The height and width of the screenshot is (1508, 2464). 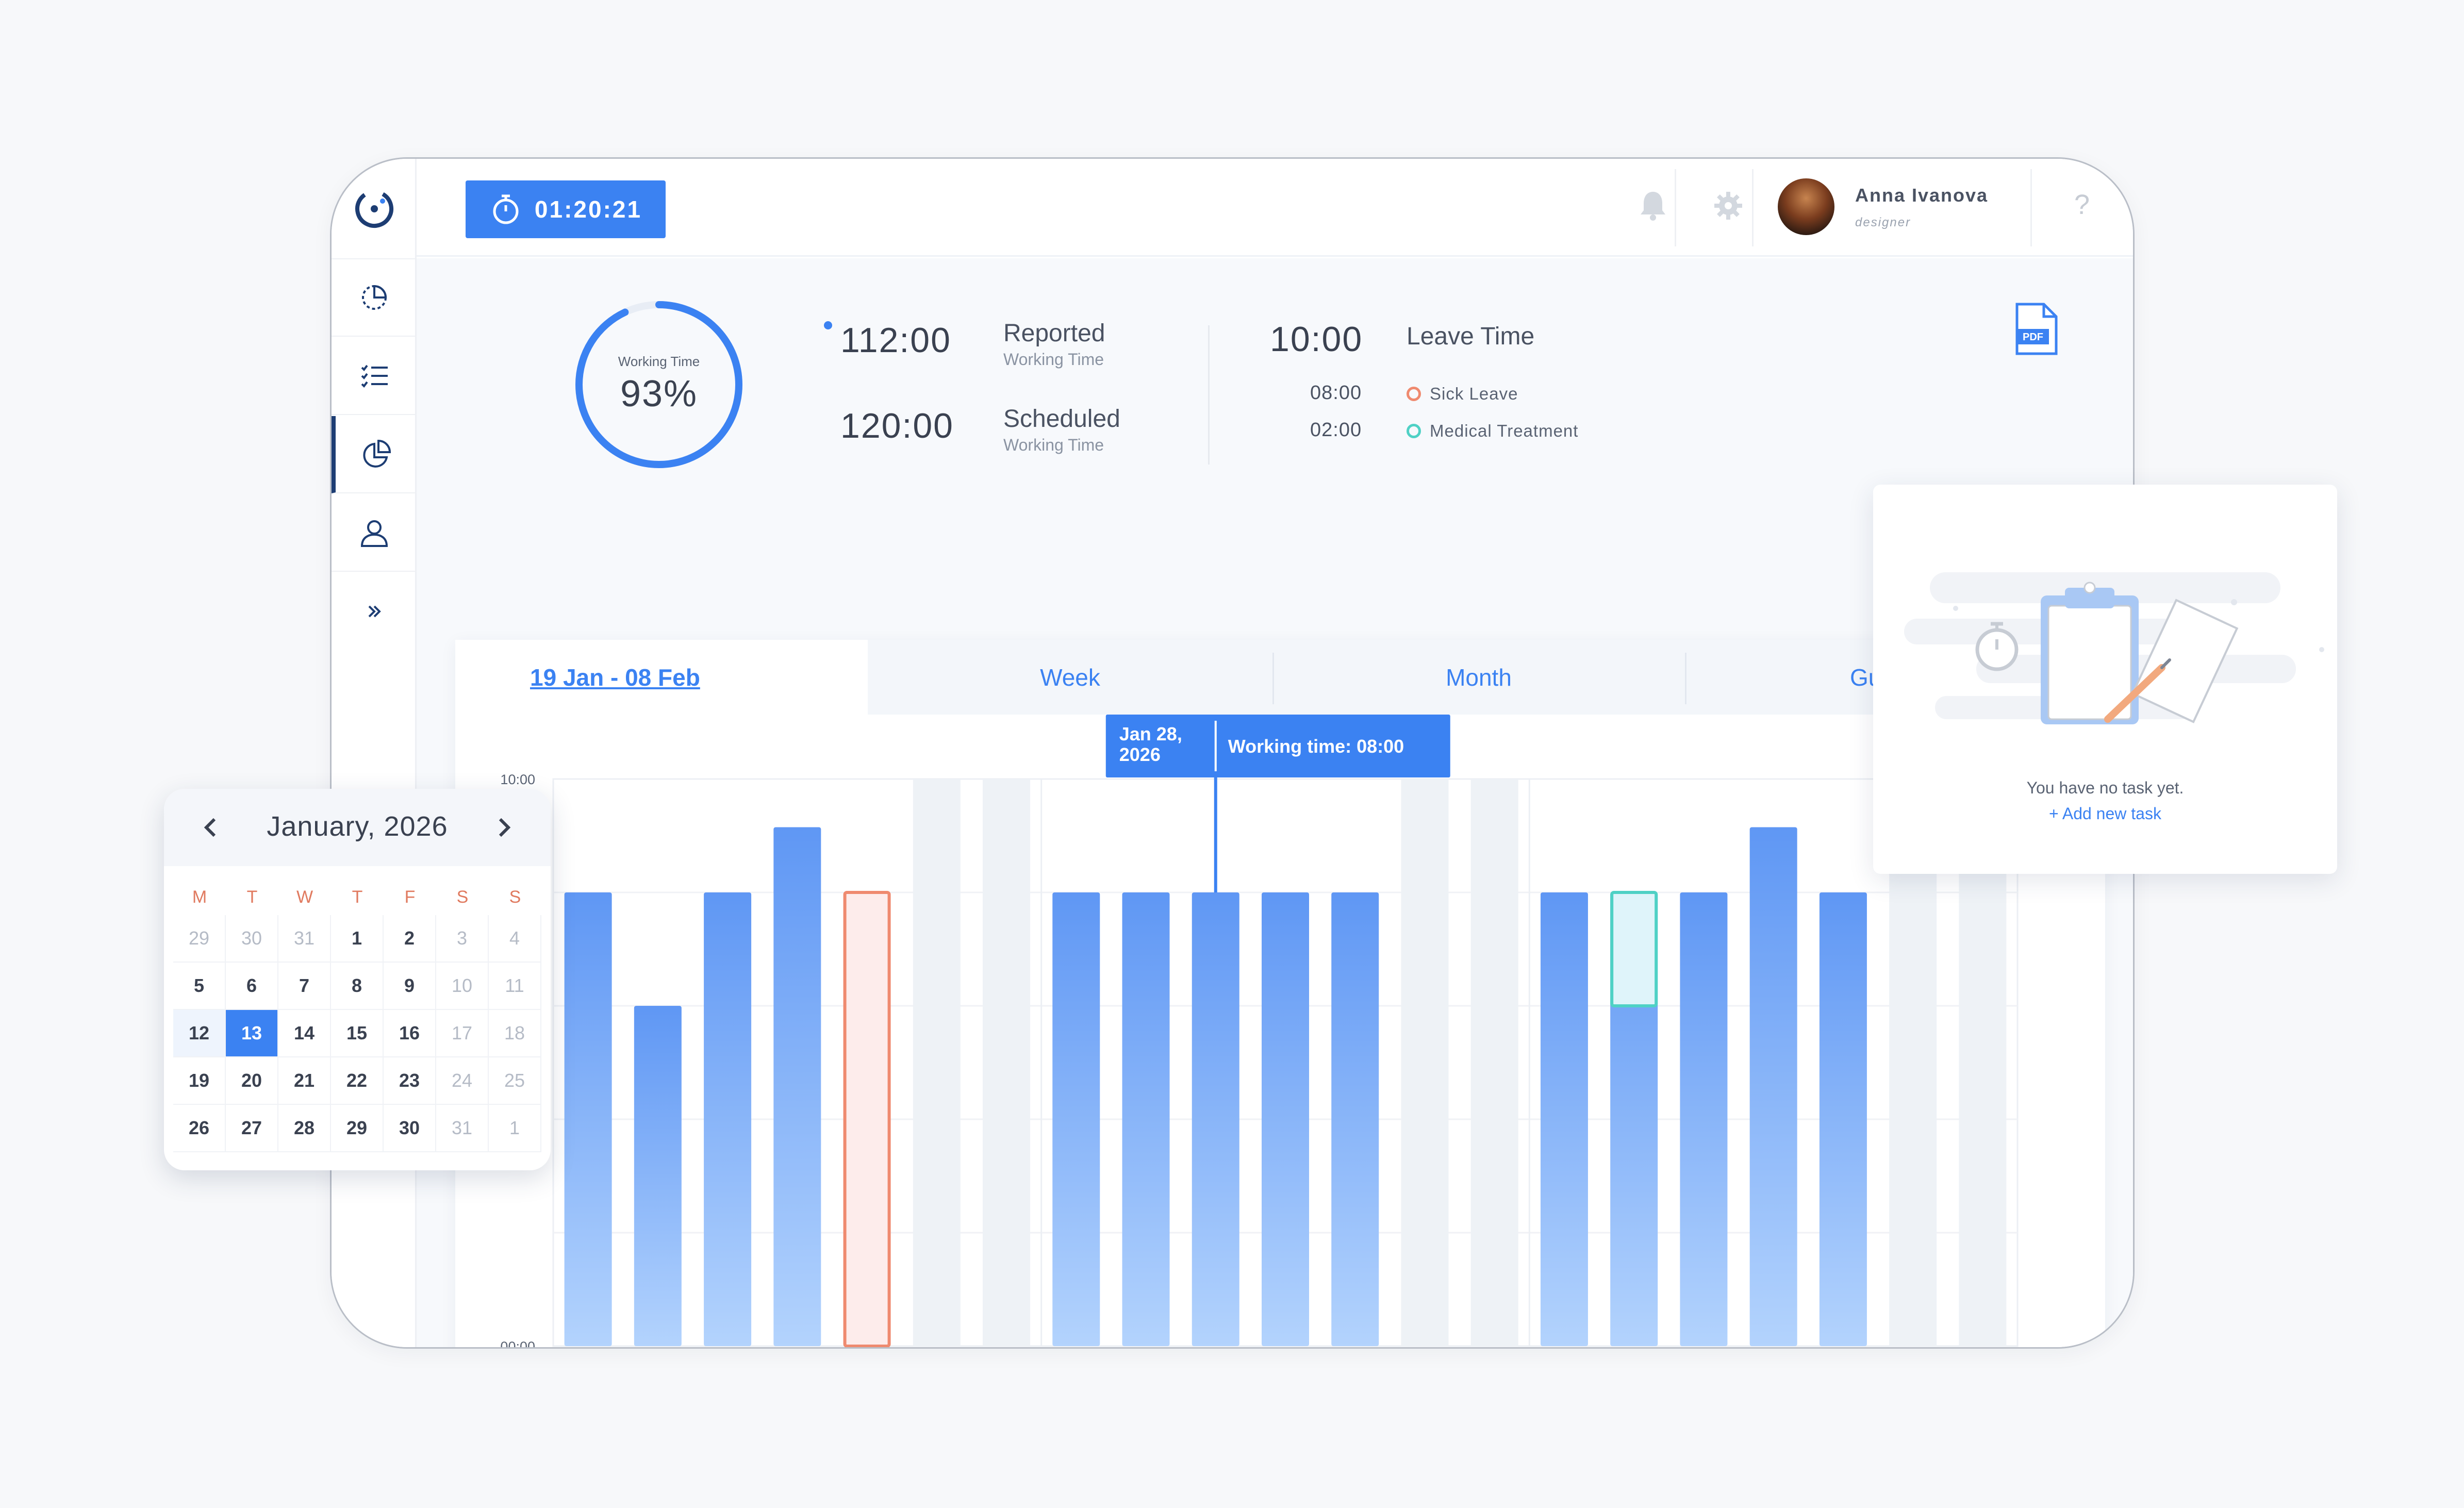 I want to click on sidebar-item-reports, so click(x=374, y=454).